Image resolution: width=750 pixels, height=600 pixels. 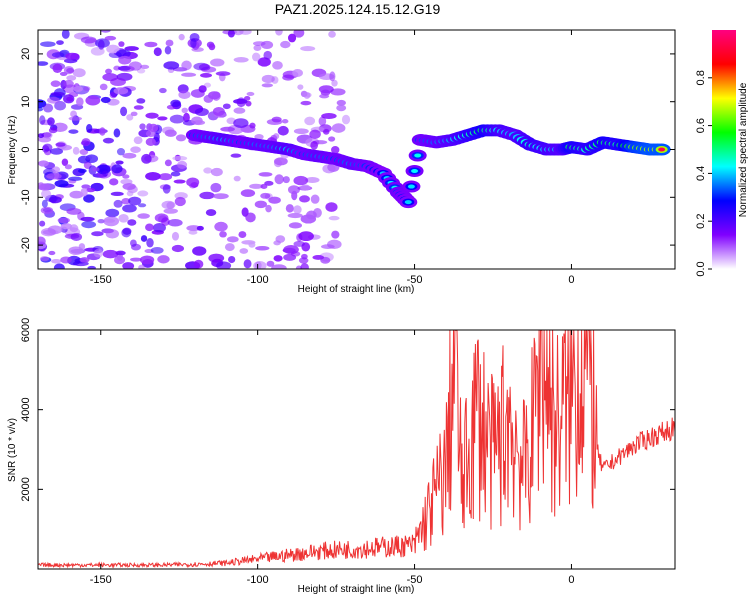 What do you see at coordinates (258, 280) in the screenshot?
I see `heatmap-x-tick-label: -100` at bounding box center [258, 280].